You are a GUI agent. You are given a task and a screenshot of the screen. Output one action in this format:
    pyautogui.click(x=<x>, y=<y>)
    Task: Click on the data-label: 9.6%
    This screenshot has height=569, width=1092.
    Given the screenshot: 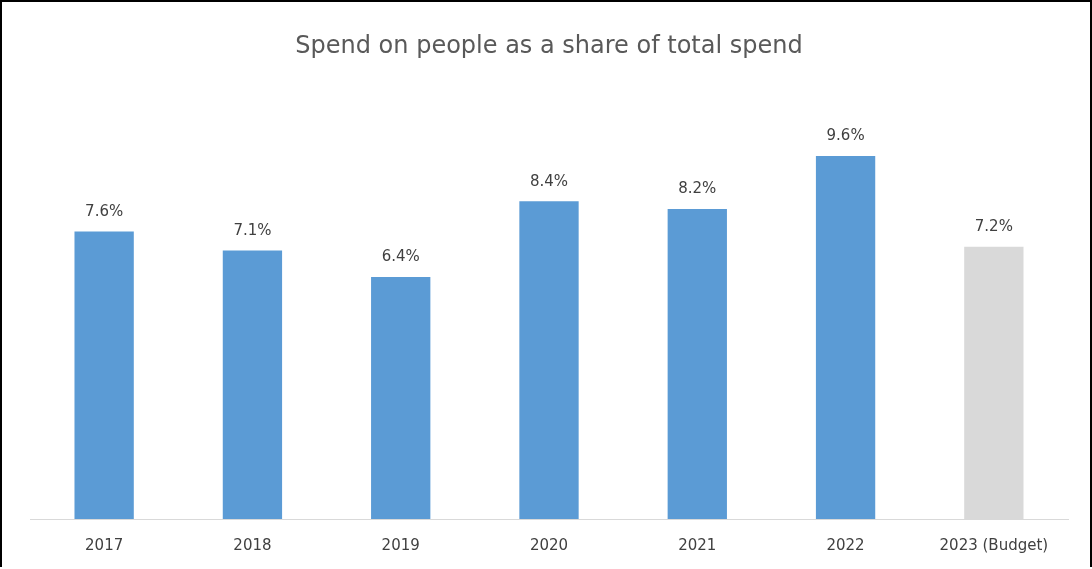 What is the action you would take?
    pyautogui.click(x=845, y=135)
    